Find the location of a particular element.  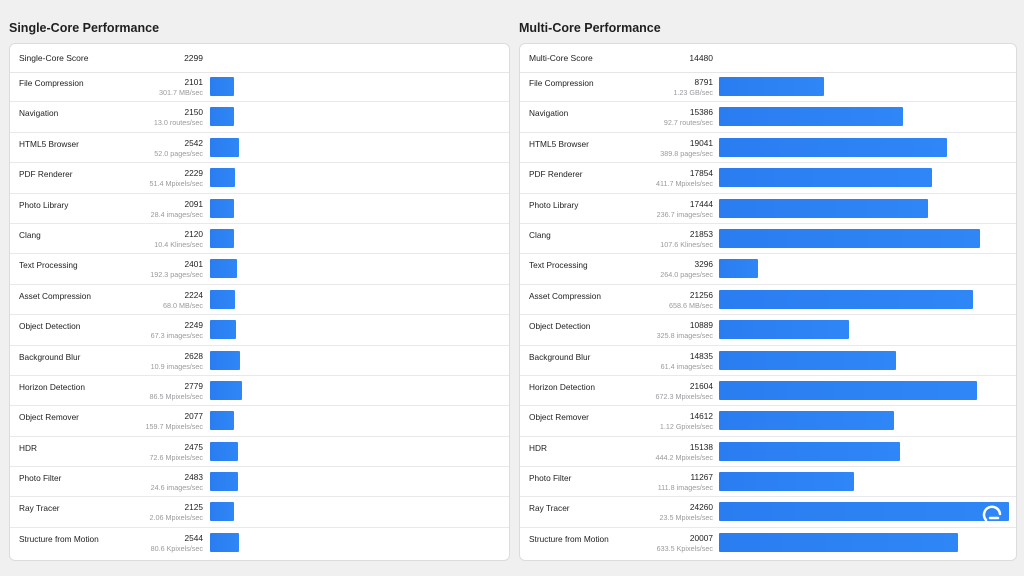

benchmark-row: Ray Tracer 2125 2.06 Mpixels/sec is located at coordinates (259, 512).